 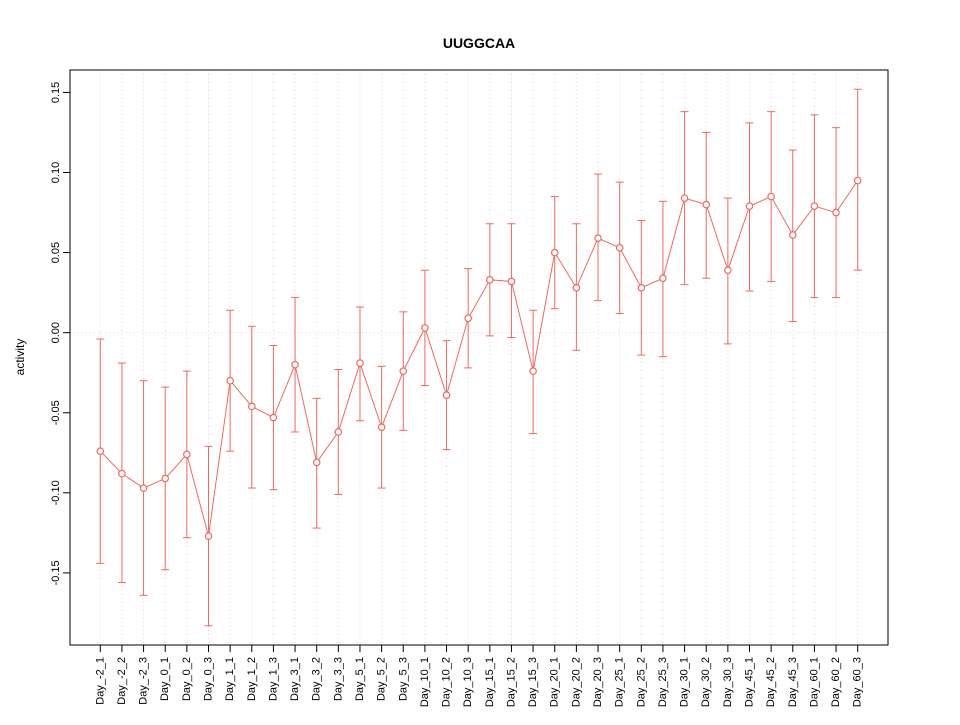 What do you see at coordinates (858, 682) in the screenshot?
I see `x-tick-label: Day_60_3` at bounding box center [858, 682].